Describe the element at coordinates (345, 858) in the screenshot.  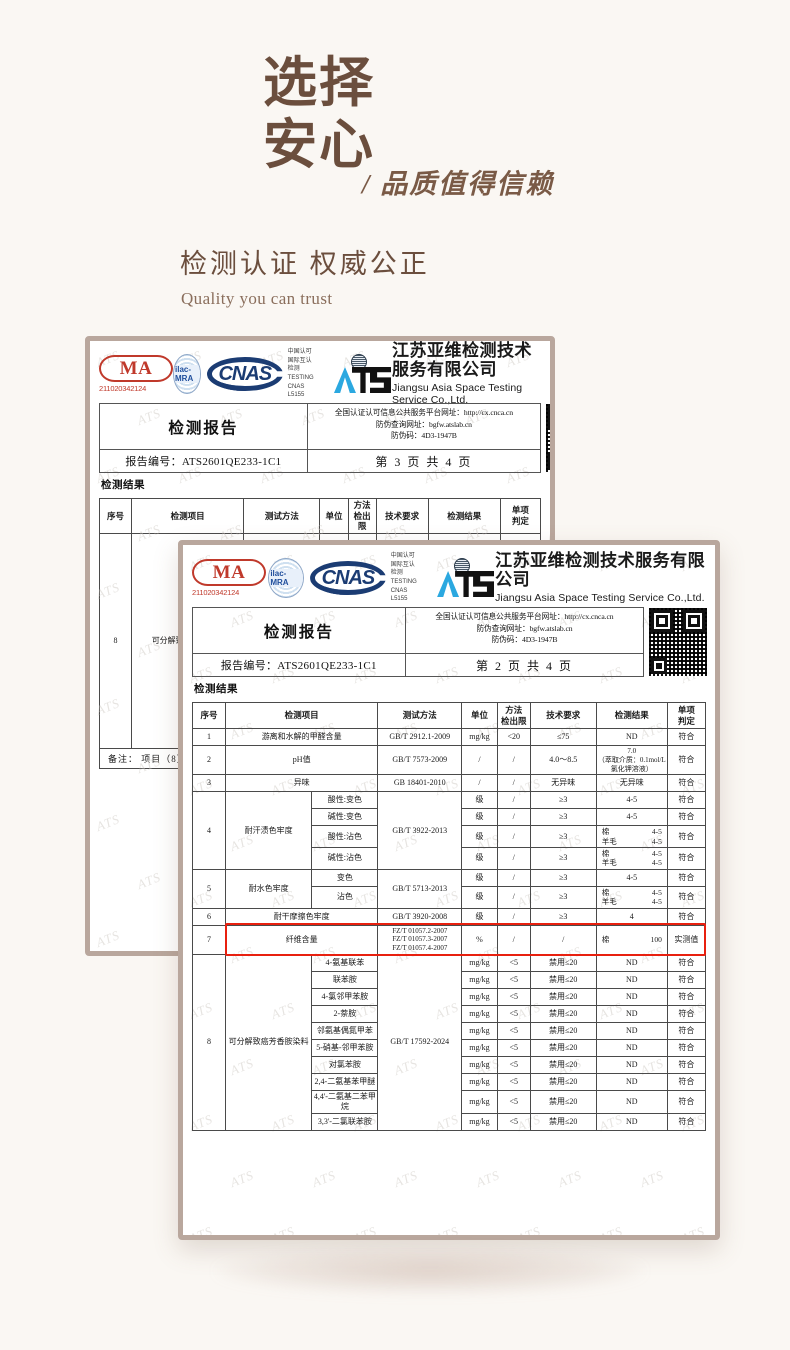
I see `cell-sub-item: 碱性:沾色` at that location.